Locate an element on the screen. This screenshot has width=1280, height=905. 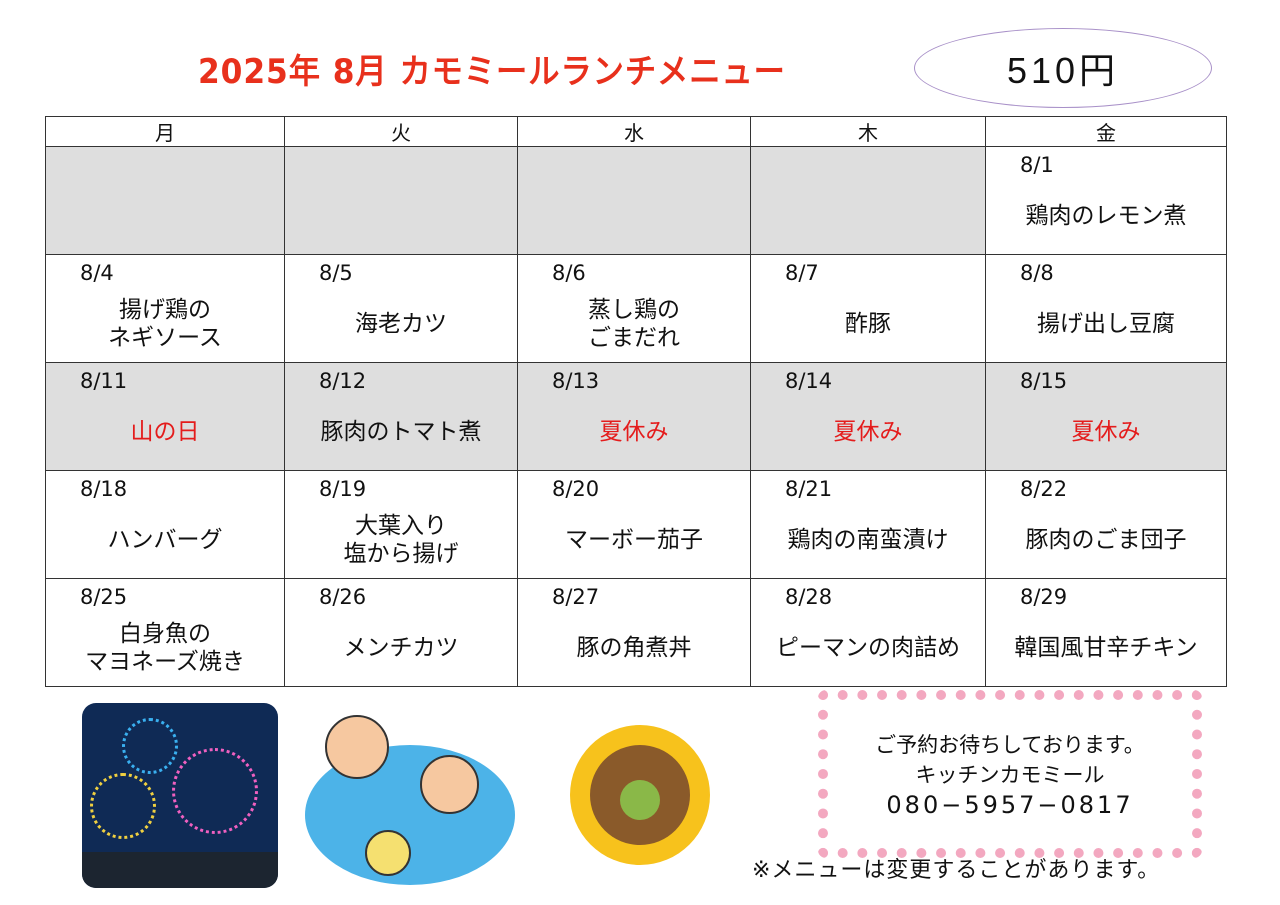
menu-item: メンチカツ is located at coordinates (401, 647).